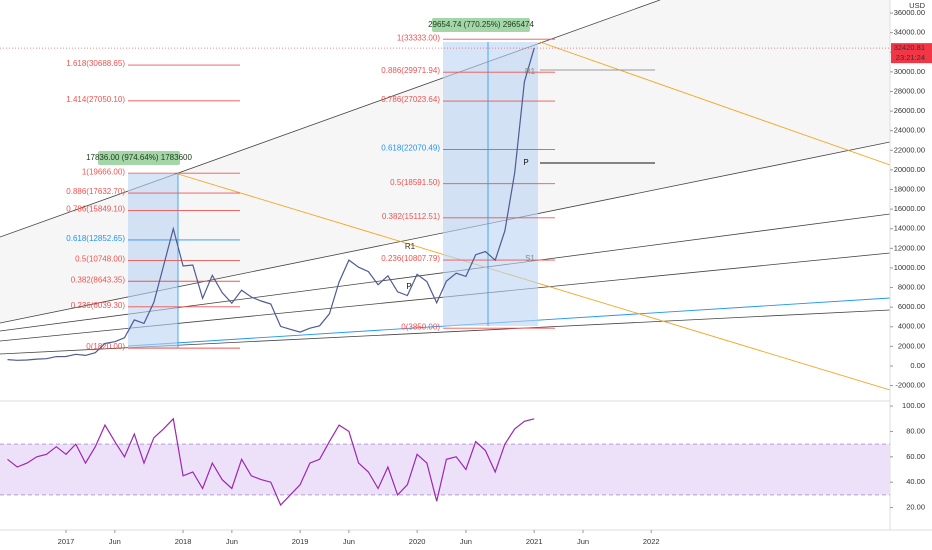  Describe the element at coordinates (715, 103) in the screenshot. I see `trend-line` at that location.